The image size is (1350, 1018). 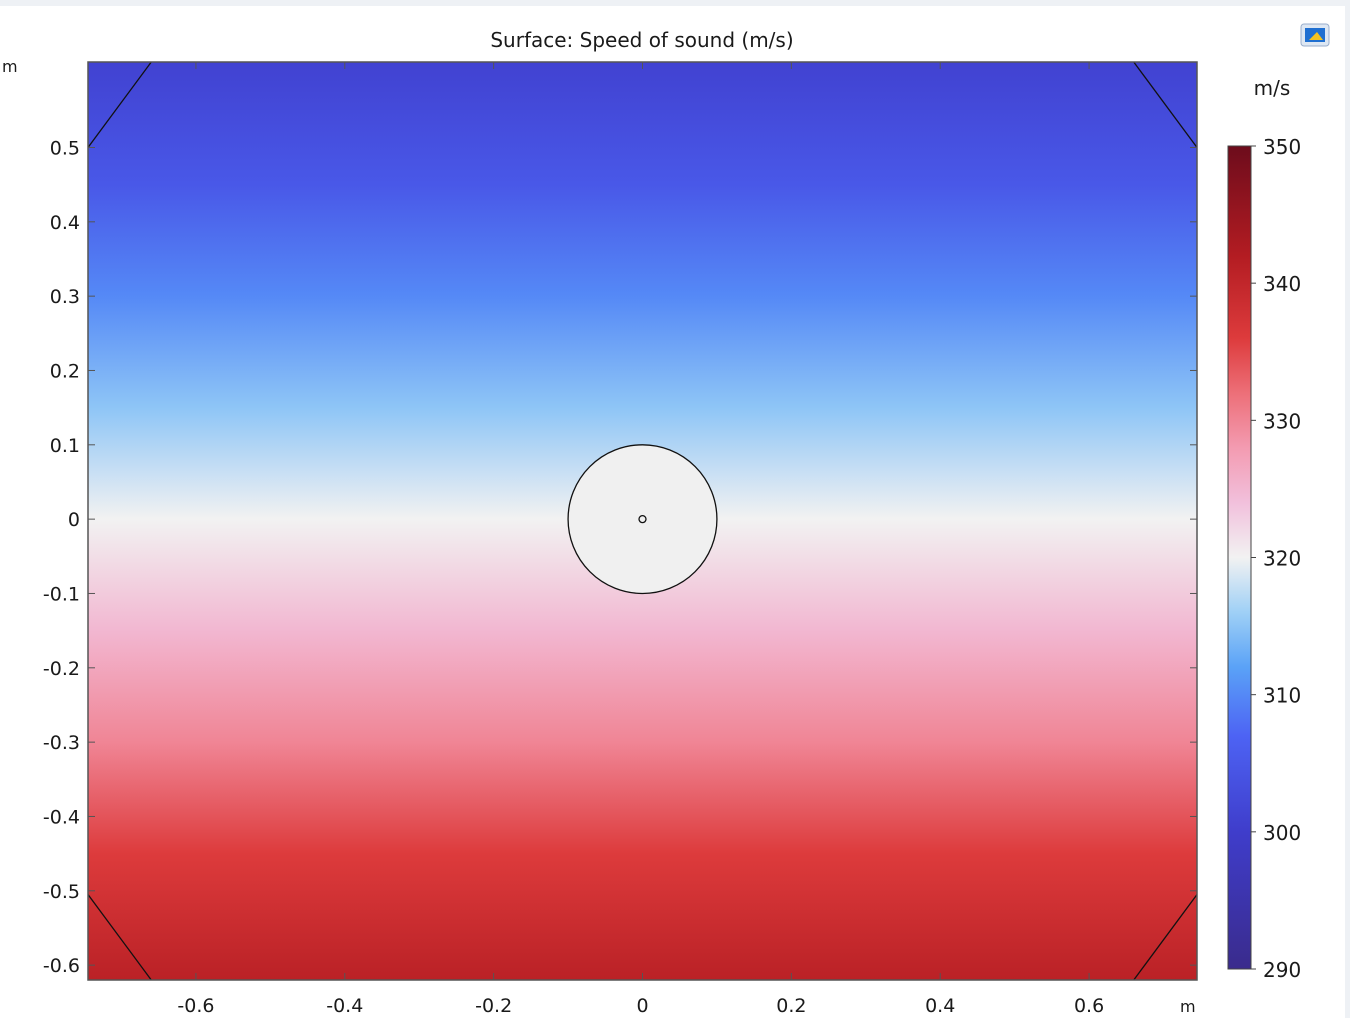 What do you see at coordinates (1282, 284) in the screenshot?
I see `colorbar-tick-label: 340` at bounding box center [1282, 284].